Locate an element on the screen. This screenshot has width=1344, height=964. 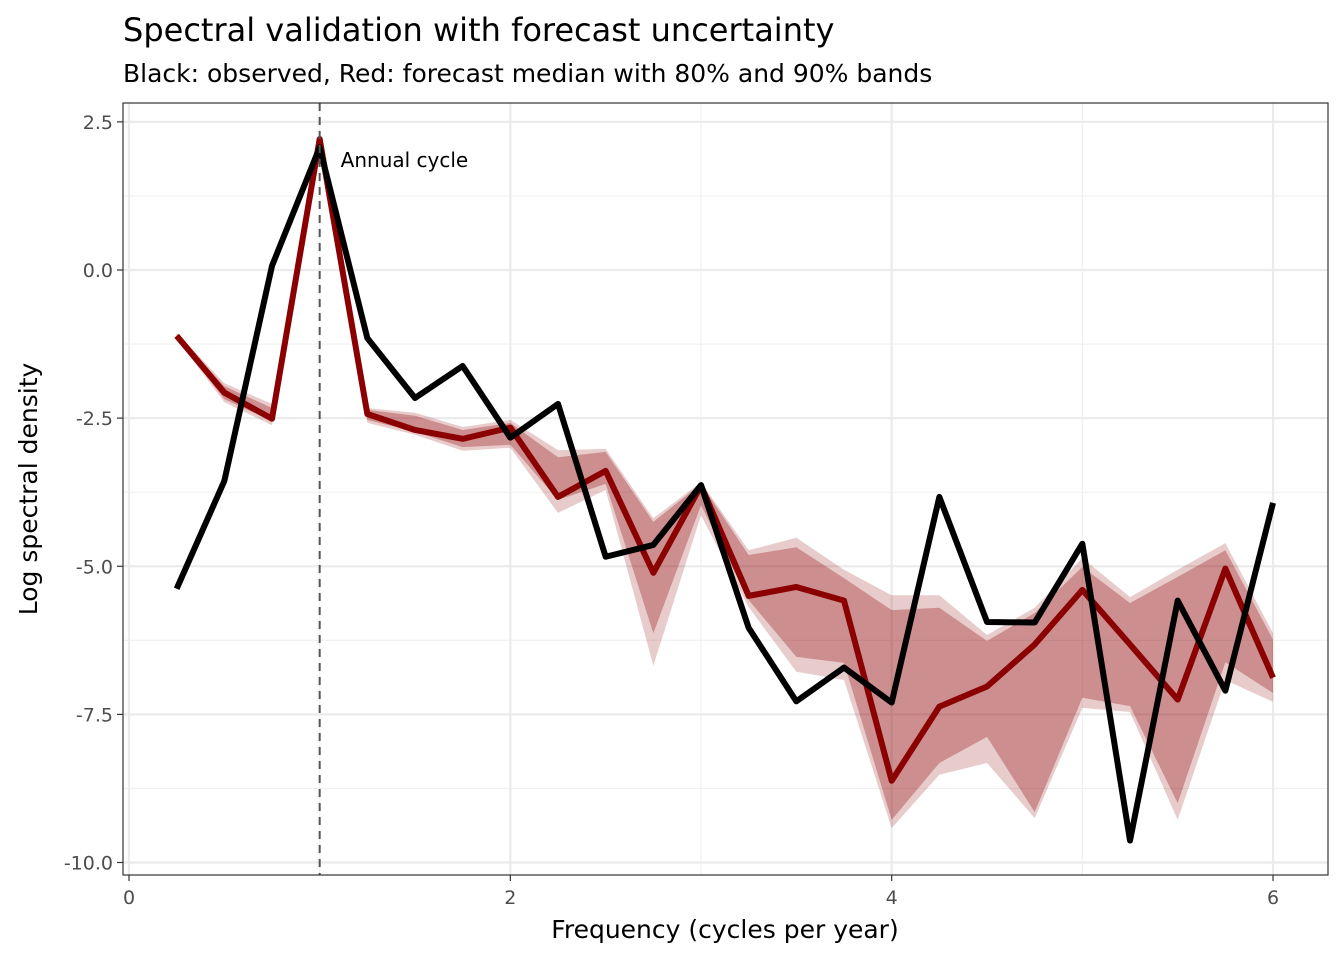
y-tick-label: -7.5 is located at coordinates (94, 715).